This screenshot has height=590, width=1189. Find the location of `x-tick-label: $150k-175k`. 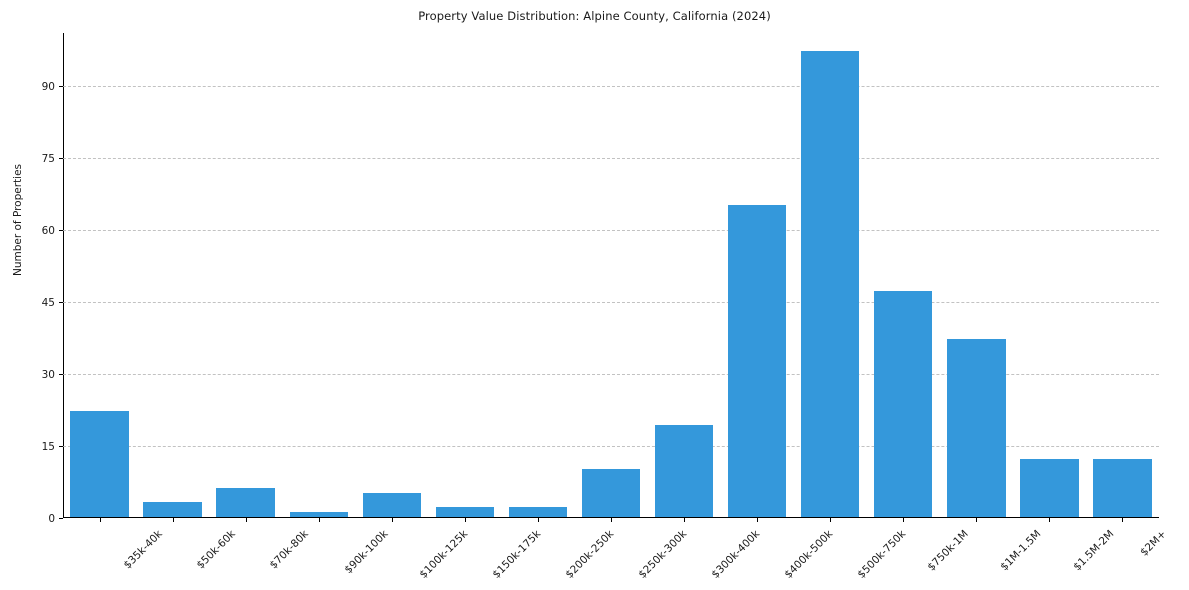

x-tick-label: $150k-175k is located at coordinates (517, 554).